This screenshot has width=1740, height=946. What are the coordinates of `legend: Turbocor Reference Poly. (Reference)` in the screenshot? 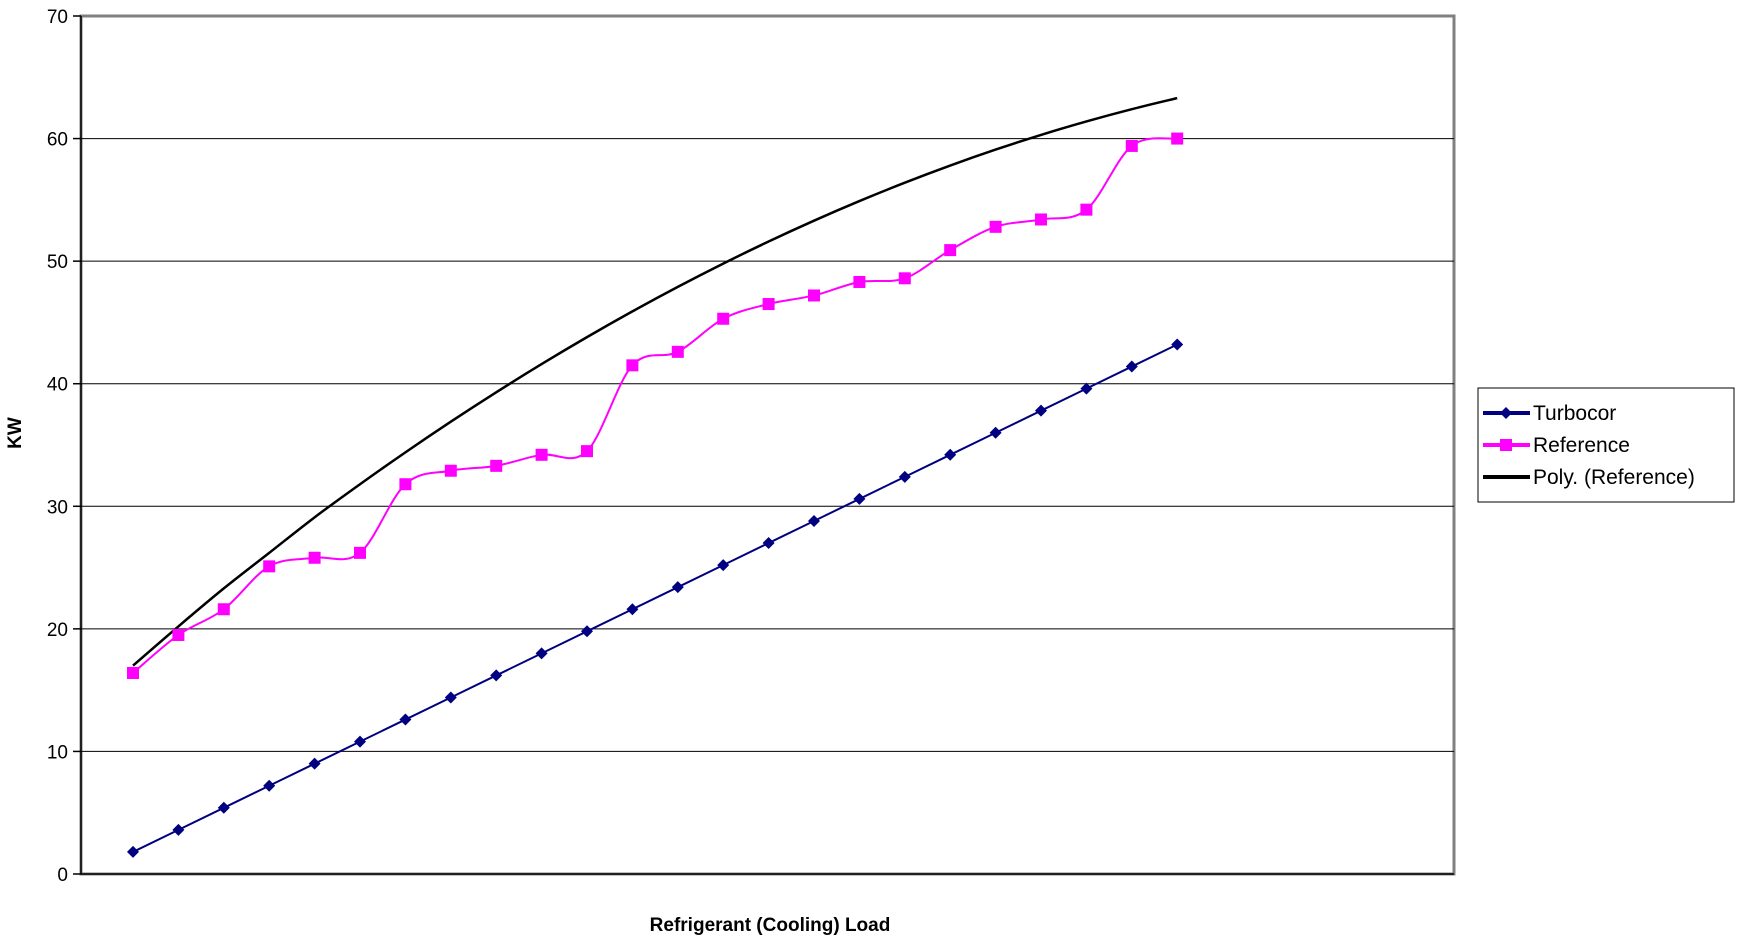 It's located at (1606, 445).